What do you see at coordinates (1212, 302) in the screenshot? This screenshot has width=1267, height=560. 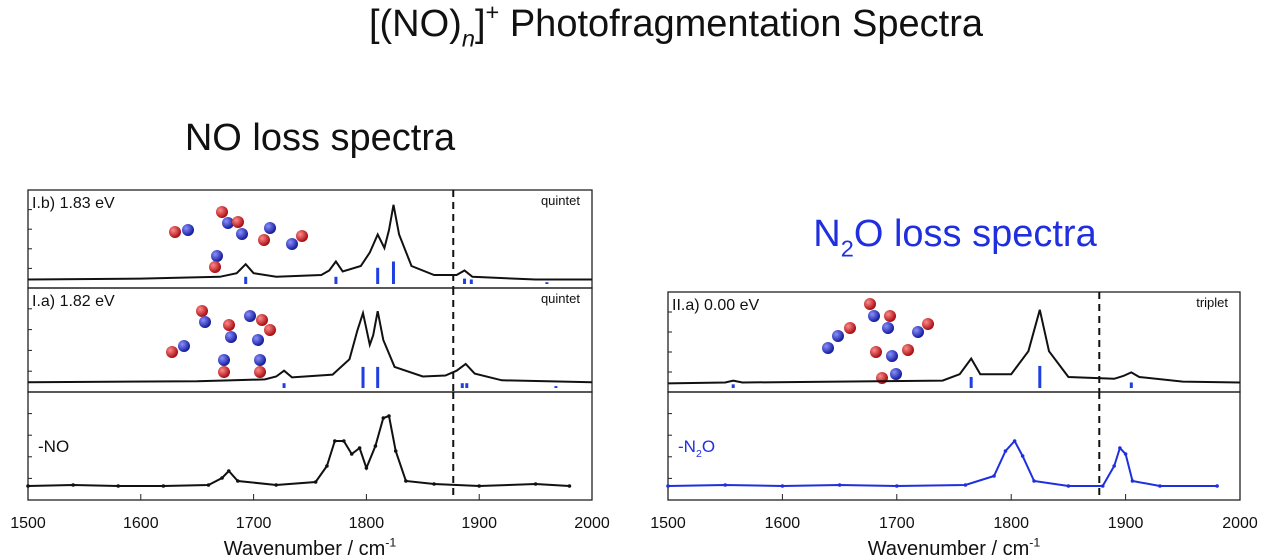 I see `multiplicity-label: triplet` at bounding box center [1212, 302].